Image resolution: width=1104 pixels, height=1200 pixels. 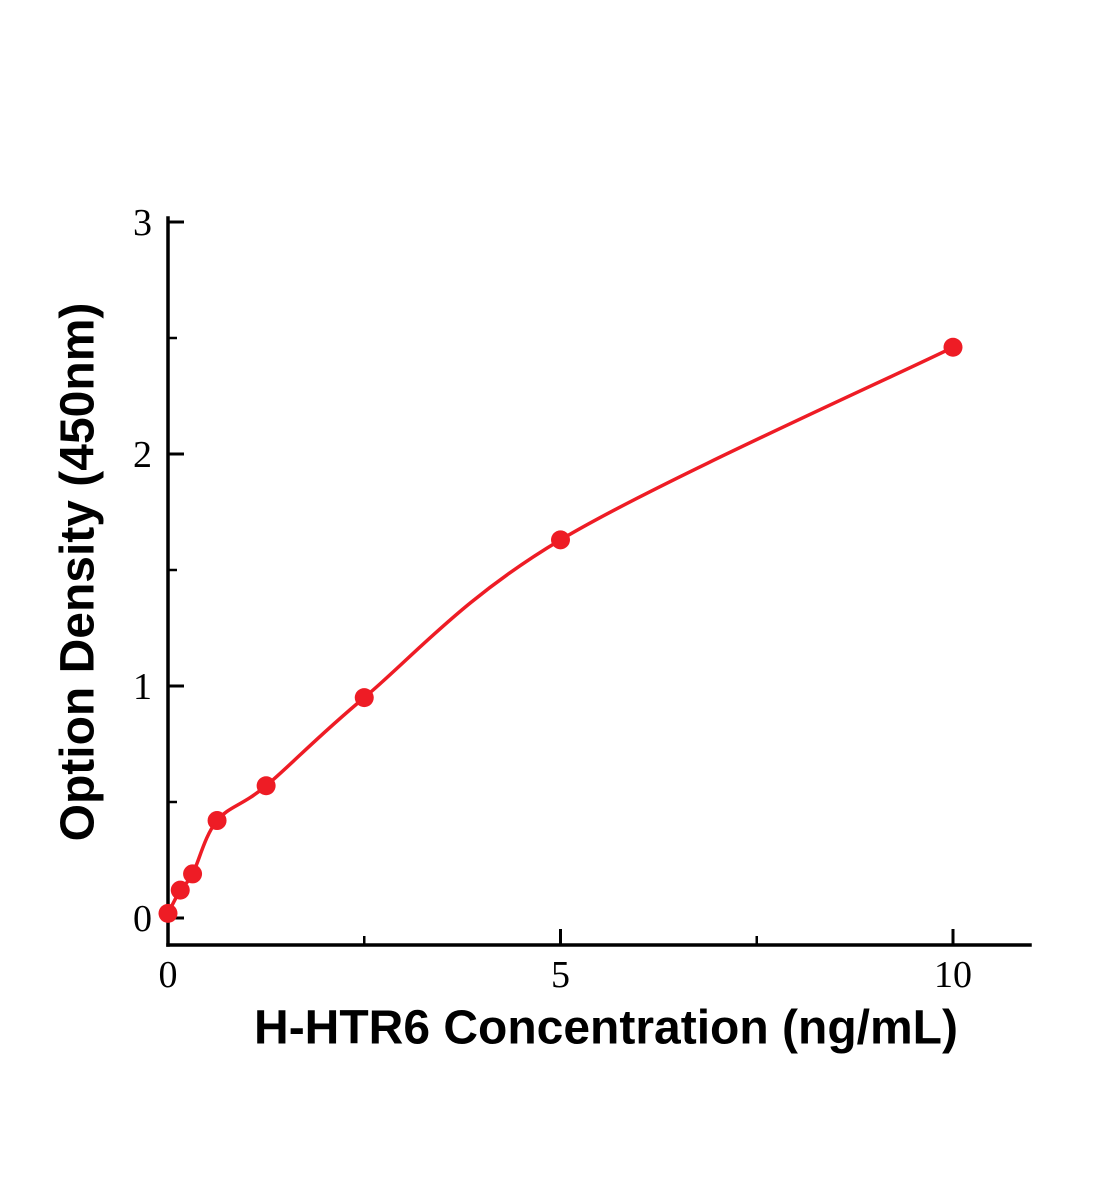 I want to click on y-tick-label: 0, so click(x=142, y=919).